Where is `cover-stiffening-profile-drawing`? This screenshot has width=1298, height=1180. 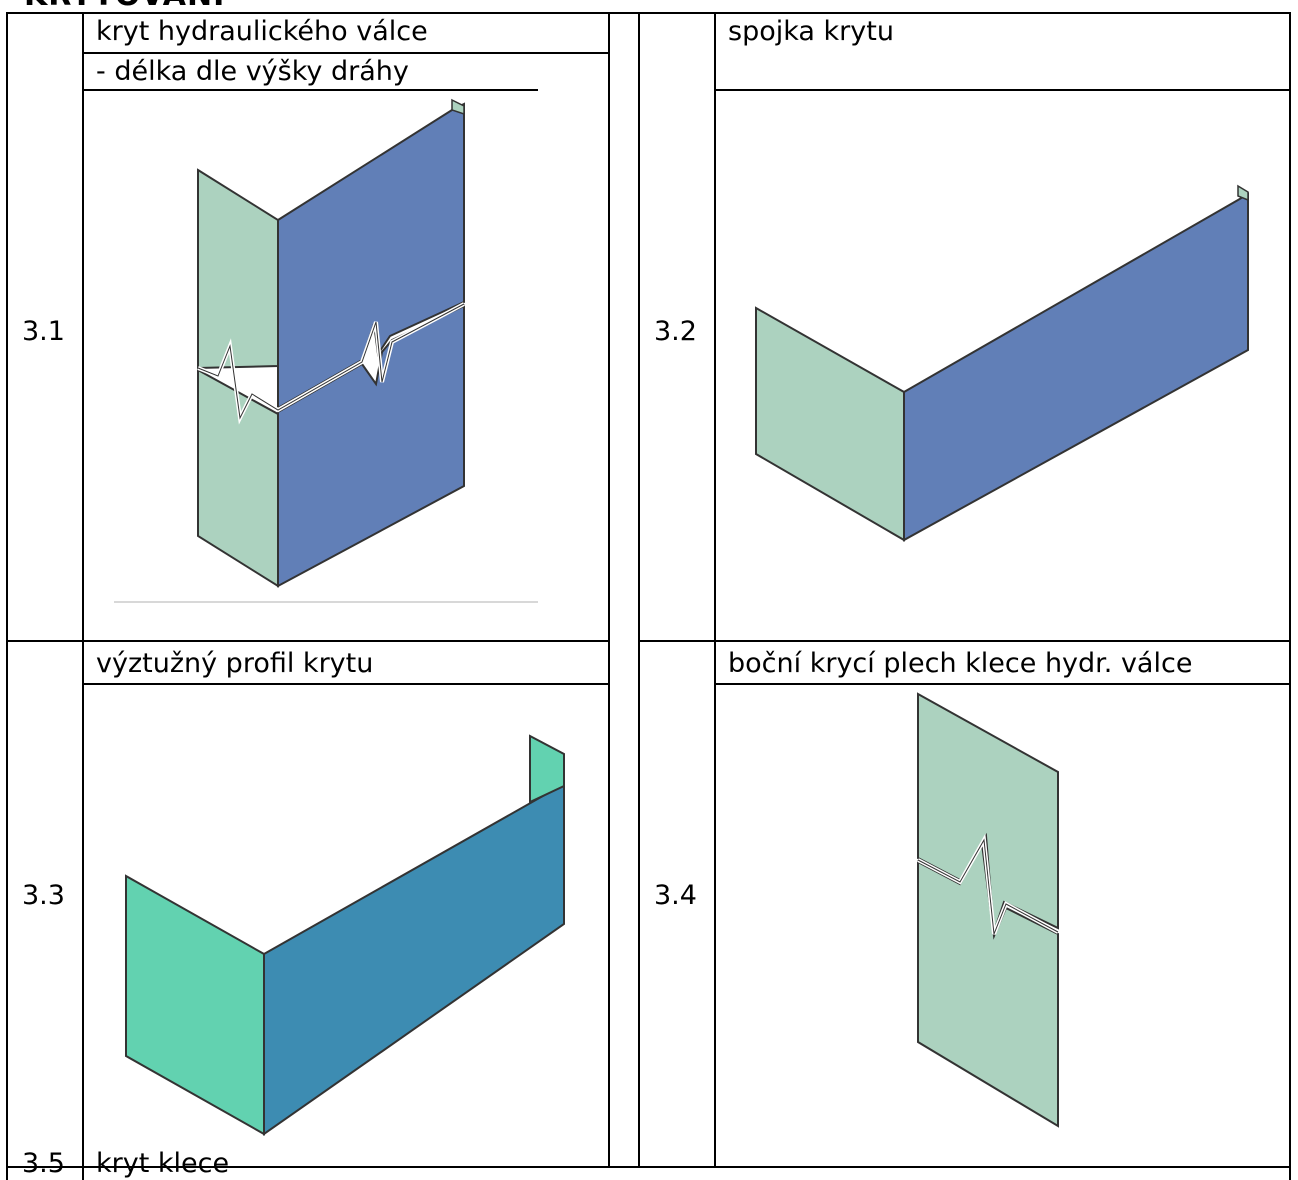
cover-stiffening-profile-drawing is located at coordinates (345, 935).